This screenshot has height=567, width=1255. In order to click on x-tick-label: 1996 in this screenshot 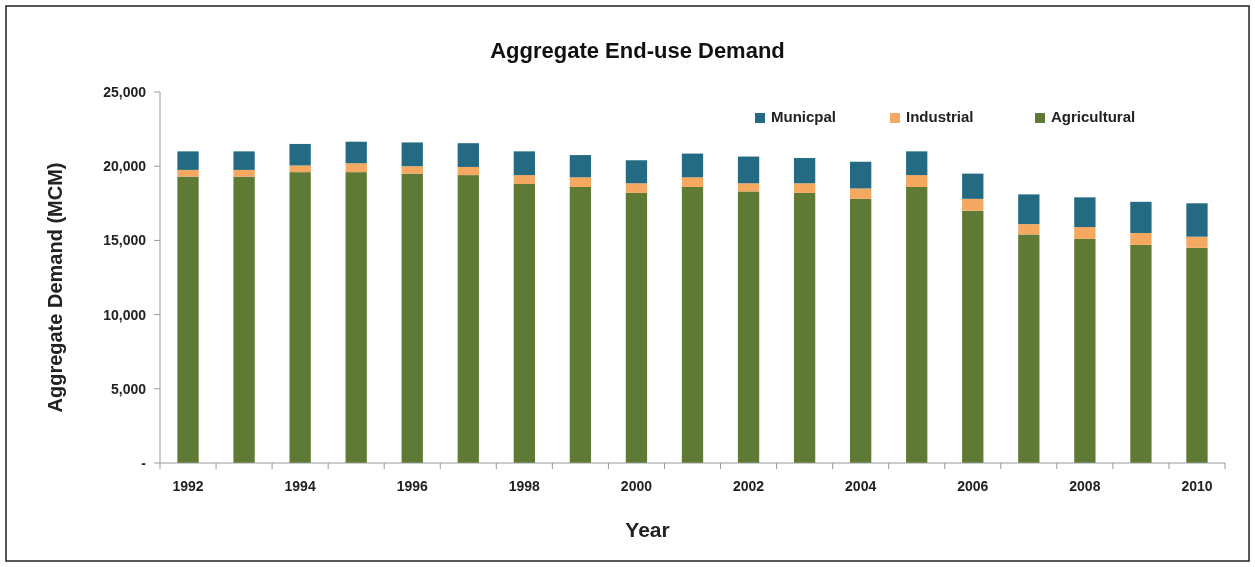, I will do `click(412, 486)`.